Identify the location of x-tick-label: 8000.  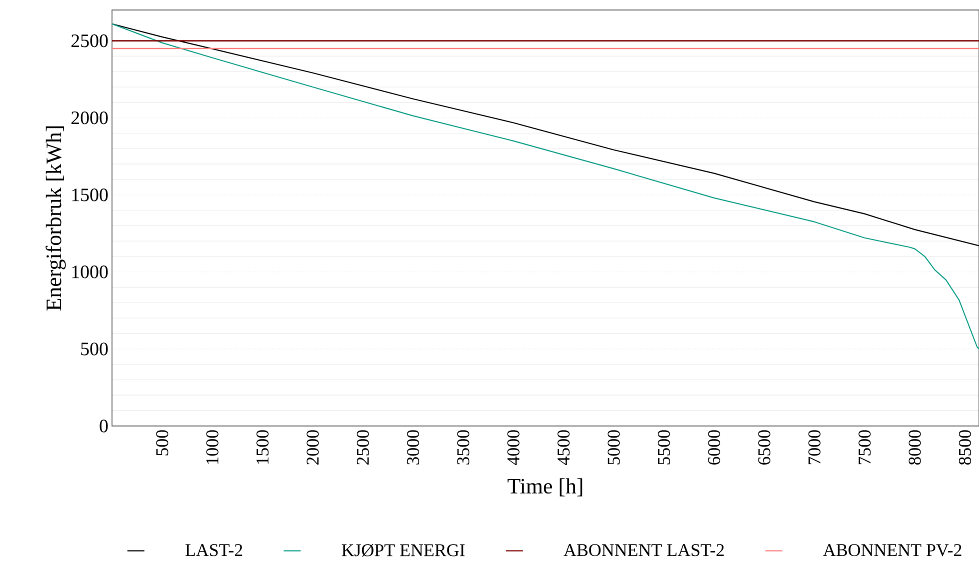
(914, 447).